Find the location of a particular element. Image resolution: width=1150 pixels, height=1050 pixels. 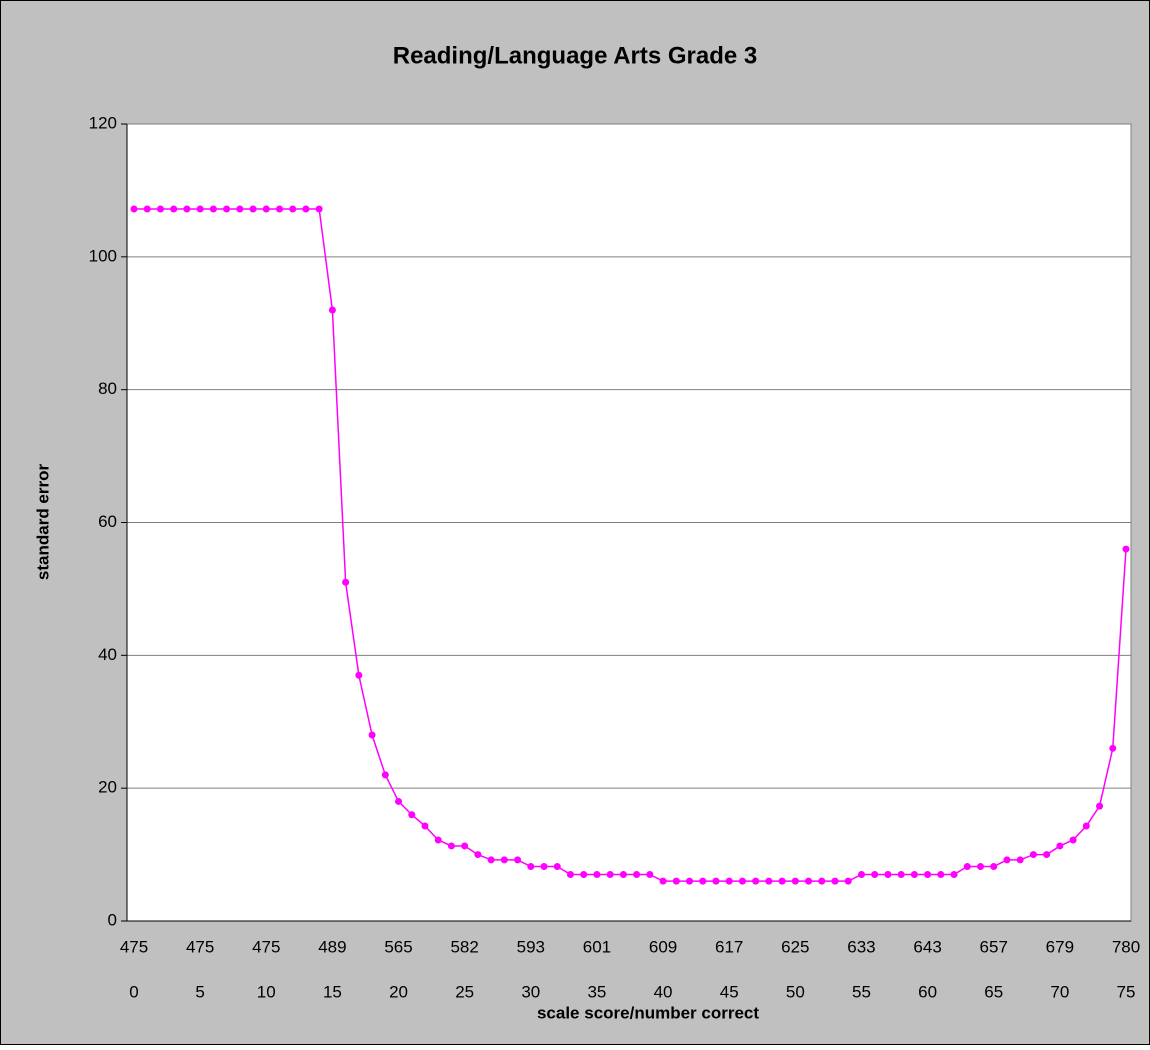

y-tick-label: 120 is located at coordinates (103, 122).